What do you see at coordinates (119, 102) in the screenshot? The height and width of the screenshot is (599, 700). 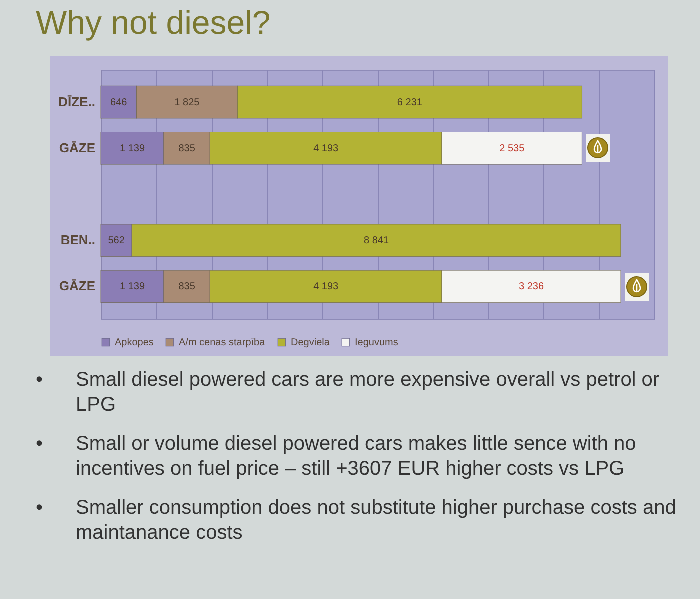 I see `data-label: 646` at bounding box center [119, 102].